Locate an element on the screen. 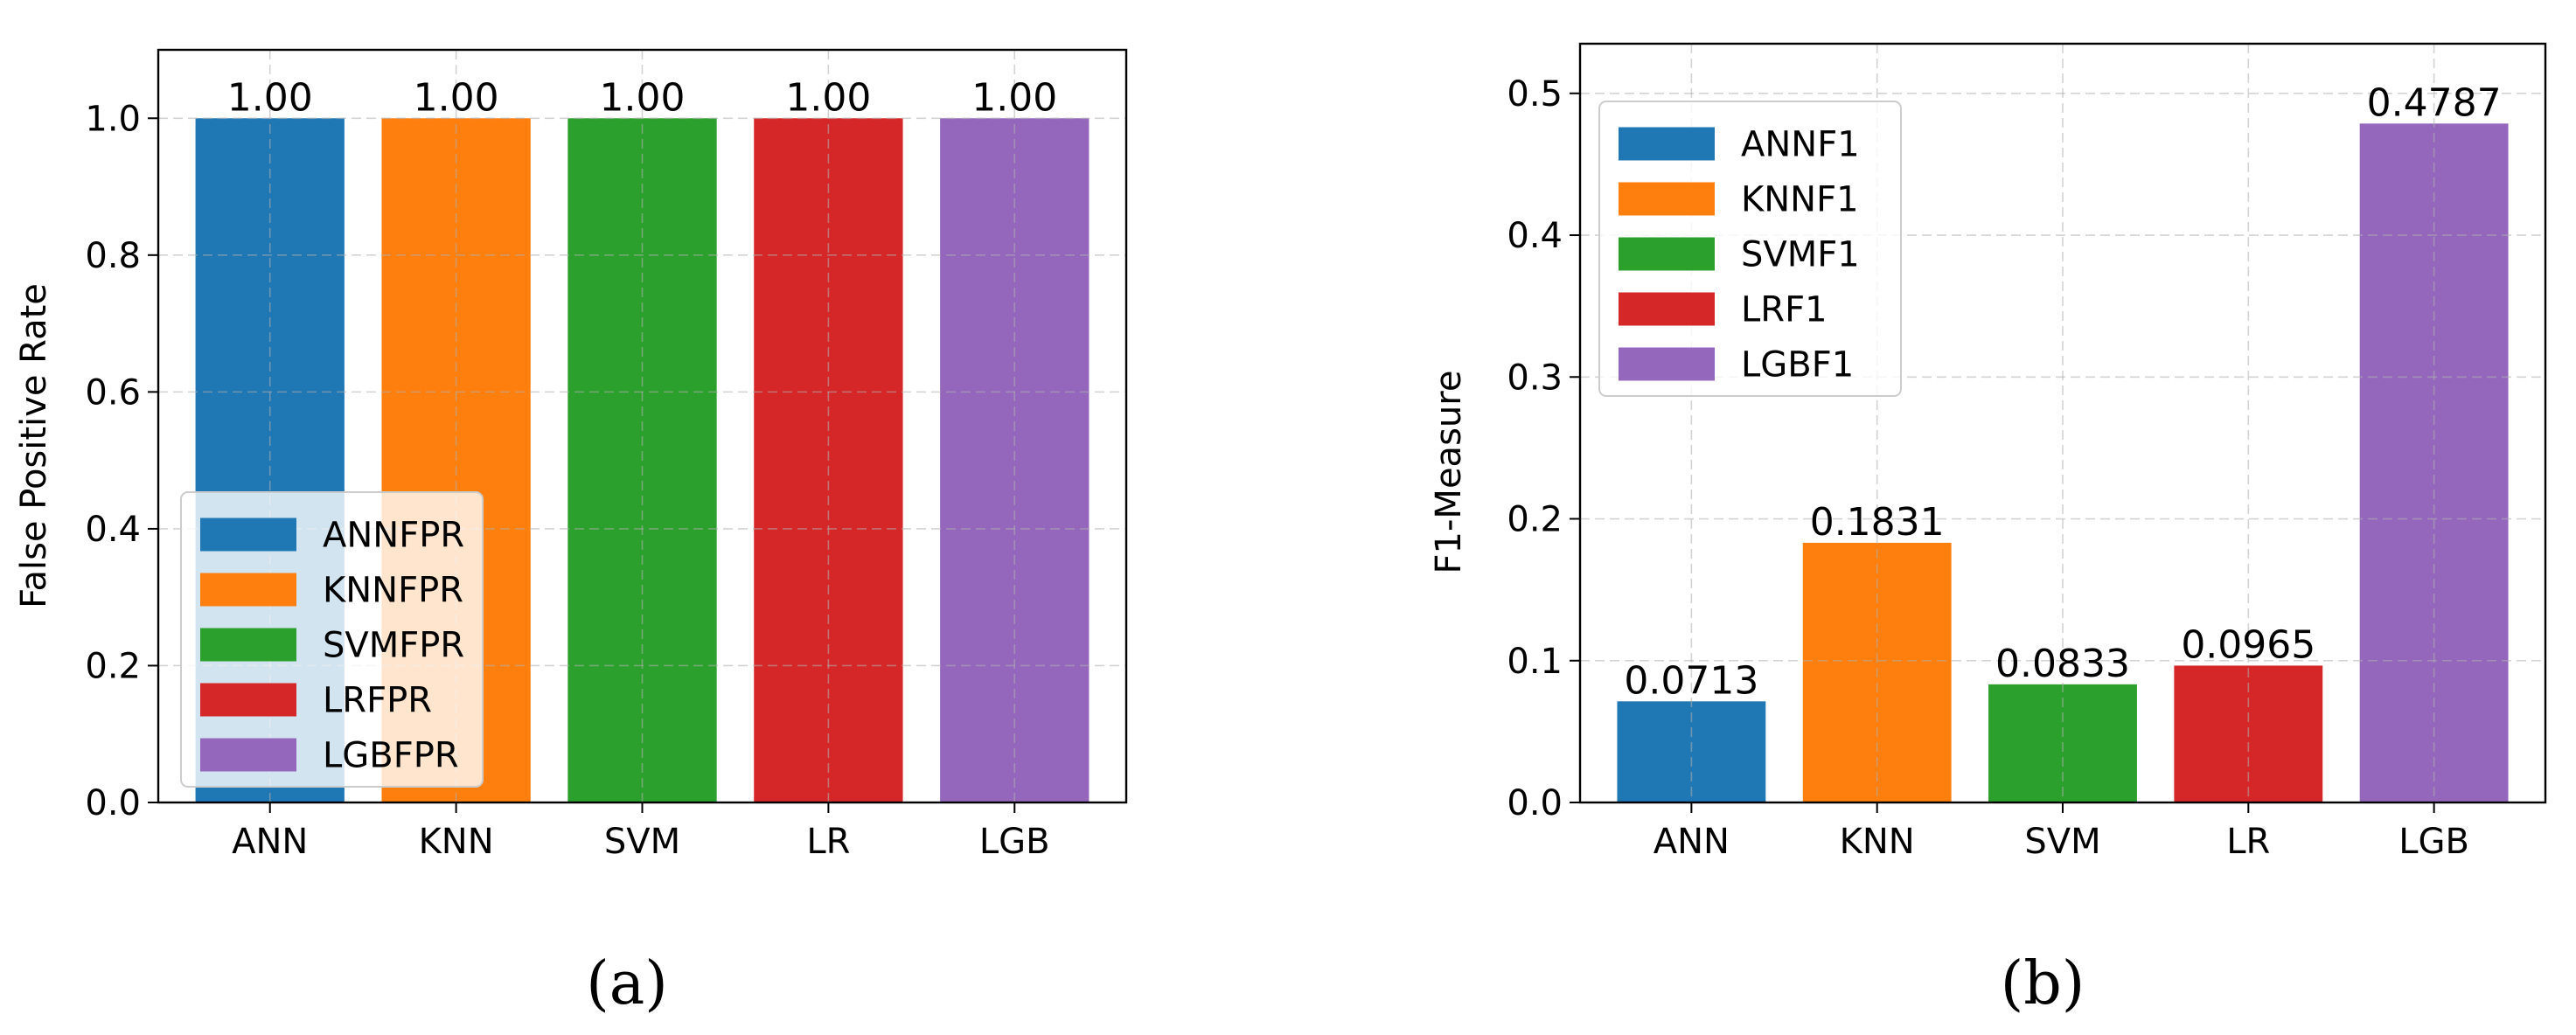 The height and width of the screenshot is (1035, 2576). legend-label: ANNFPR is located at coordinates (393, 536).